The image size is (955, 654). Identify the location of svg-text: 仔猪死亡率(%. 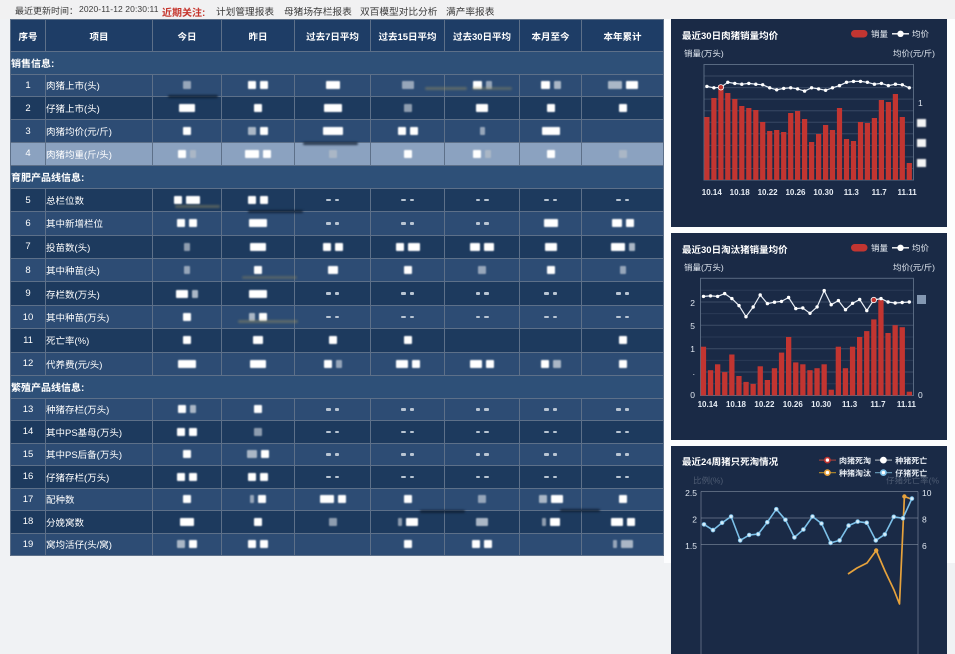
(912, 481).